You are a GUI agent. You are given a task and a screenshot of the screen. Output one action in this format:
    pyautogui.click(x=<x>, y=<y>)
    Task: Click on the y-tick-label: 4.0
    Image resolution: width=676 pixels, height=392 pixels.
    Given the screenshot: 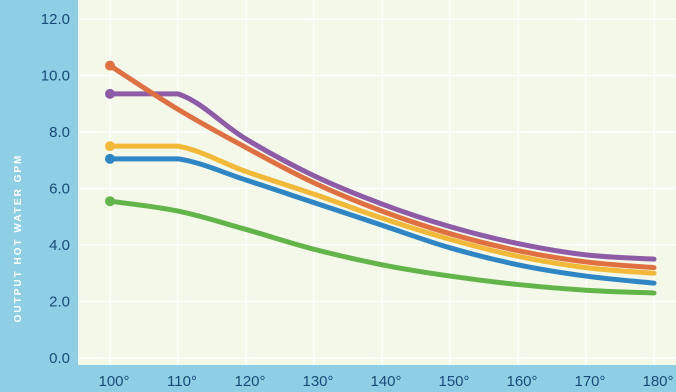 What is the action you would take?
    pyautogui.click(x=59, y=245)
    